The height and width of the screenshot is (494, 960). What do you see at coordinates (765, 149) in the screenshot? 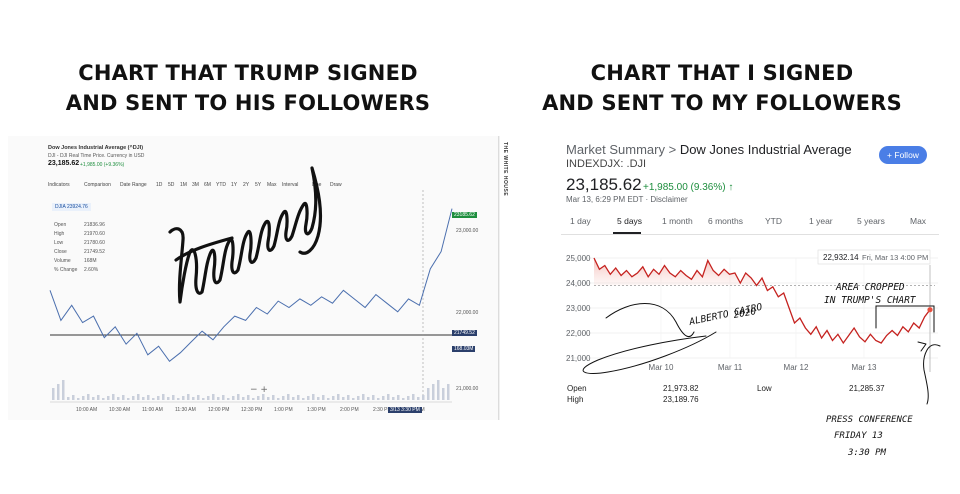
I see `index-name: Dow Jones Industrial Average` at bounding box center [765, 149].